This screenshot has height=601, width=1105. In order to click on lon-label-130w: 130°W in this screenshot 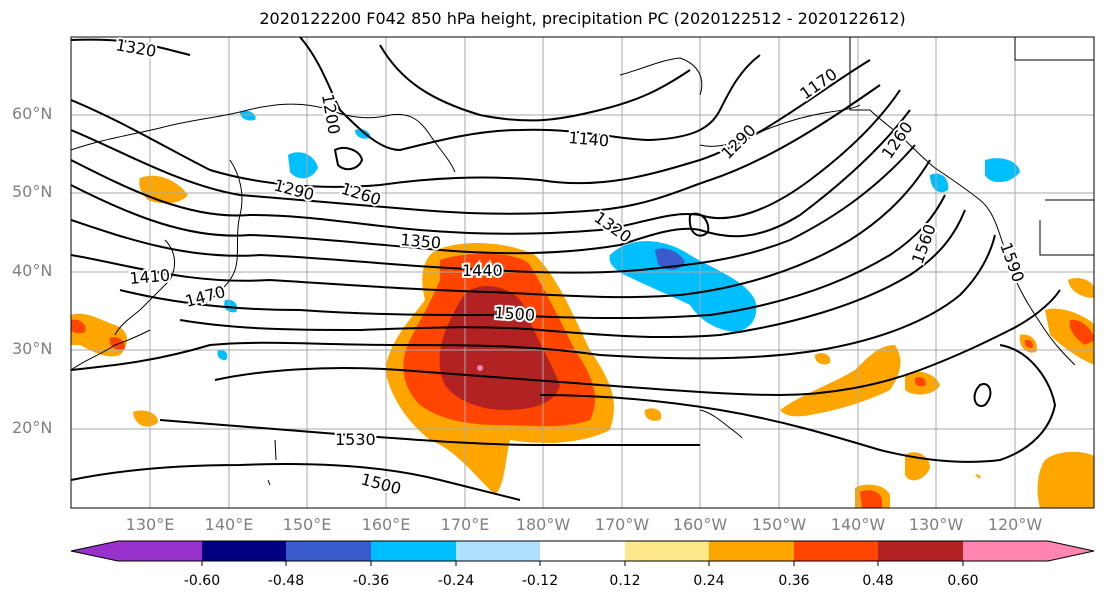, I will do `click(936, 524)`.